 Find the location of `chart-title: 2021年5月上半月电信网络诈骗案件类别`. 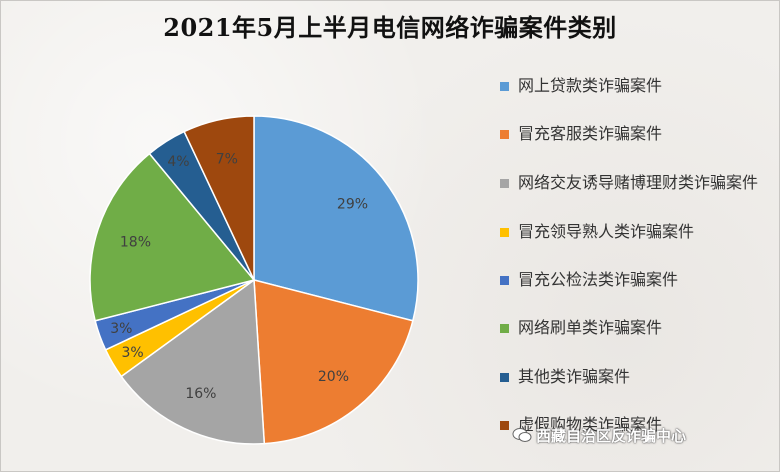

chart-title: 2021年5月上半月电信网络诈骗案件类别 is located at coordinates (390, 27).